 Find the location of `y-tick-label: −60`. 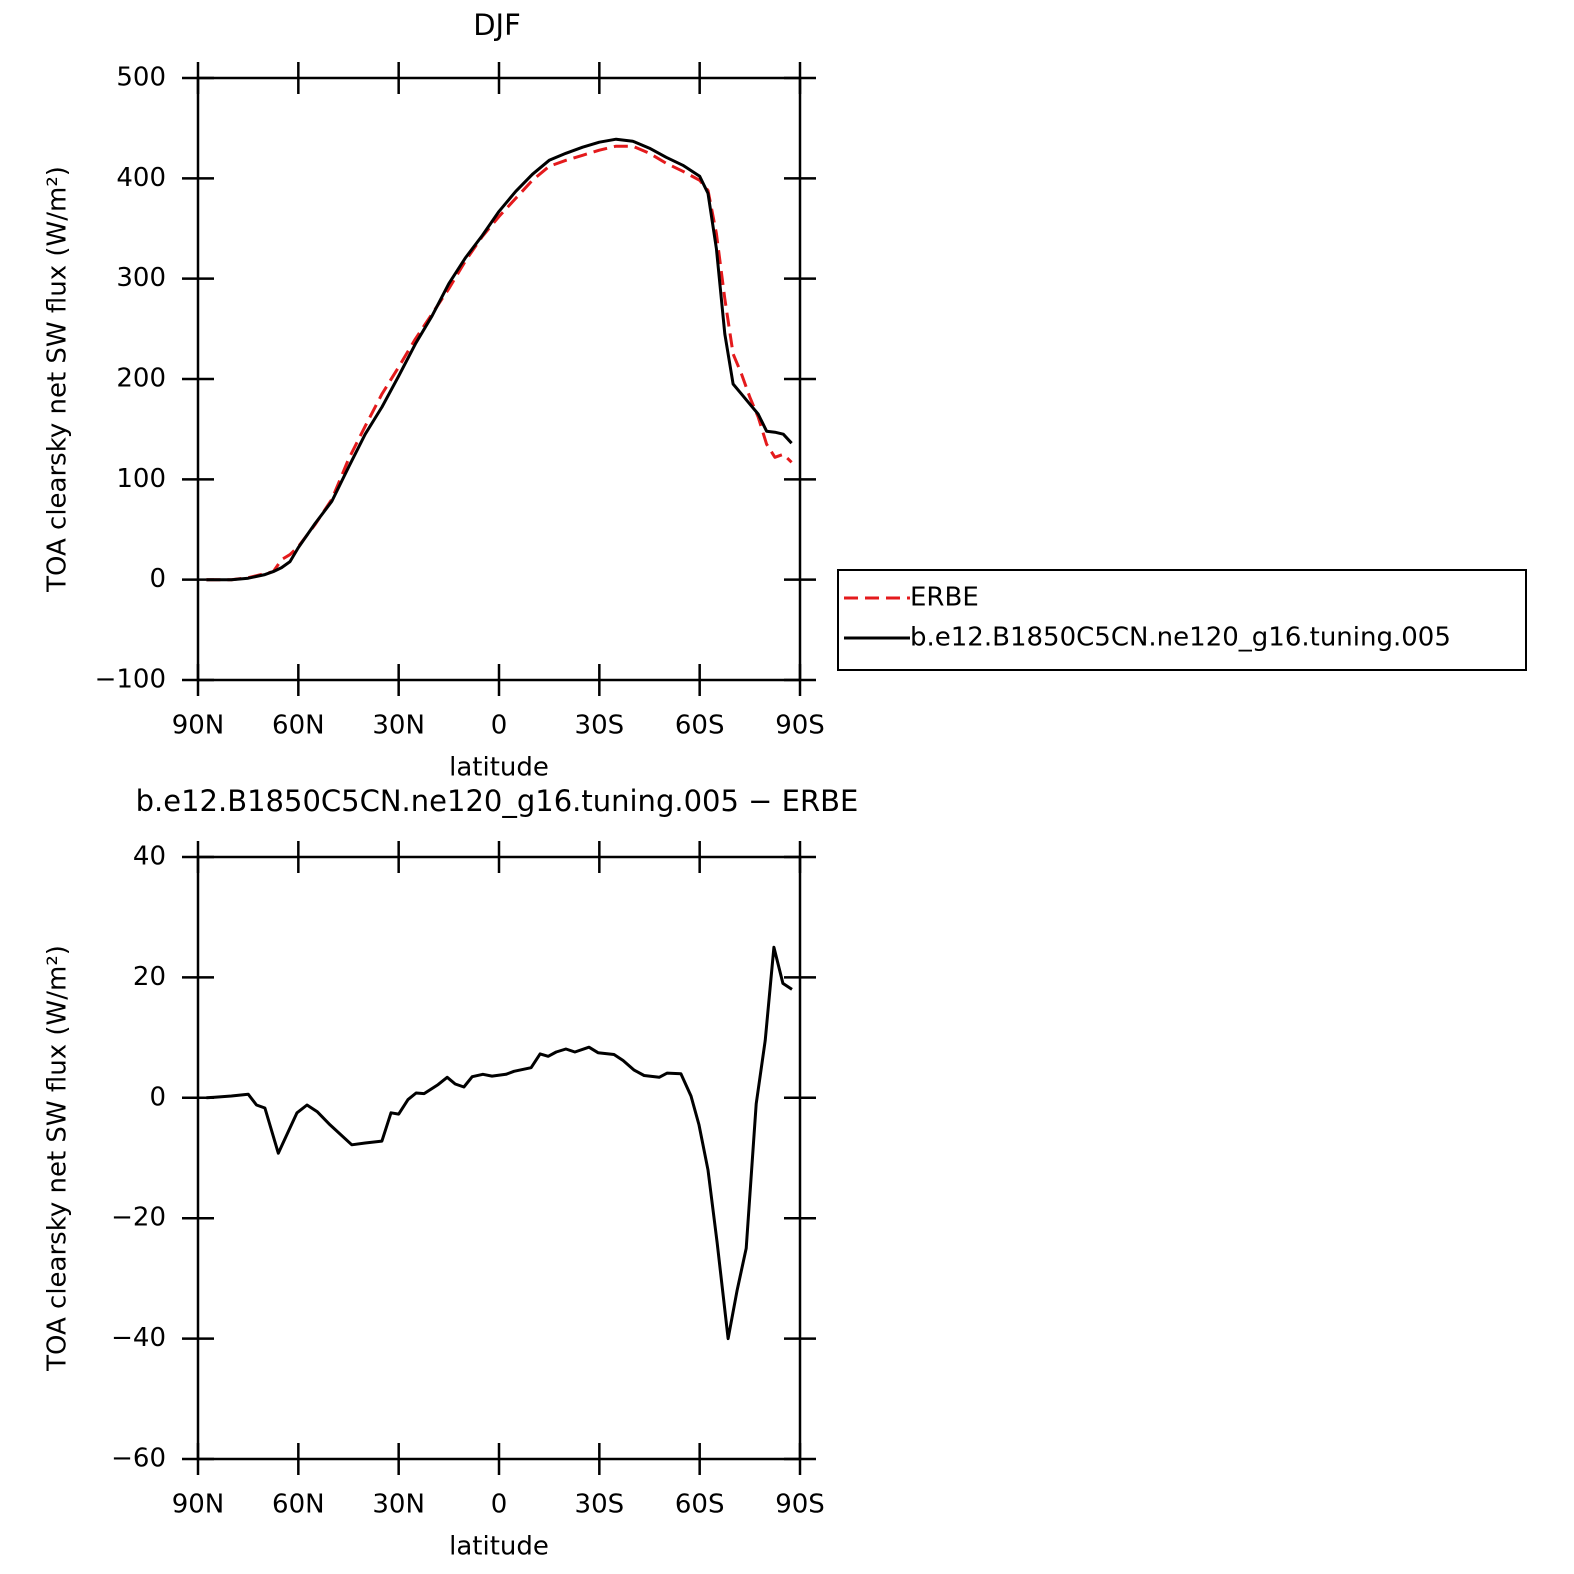

y-tick-label: −60 is located at coordinates (138, 1459).